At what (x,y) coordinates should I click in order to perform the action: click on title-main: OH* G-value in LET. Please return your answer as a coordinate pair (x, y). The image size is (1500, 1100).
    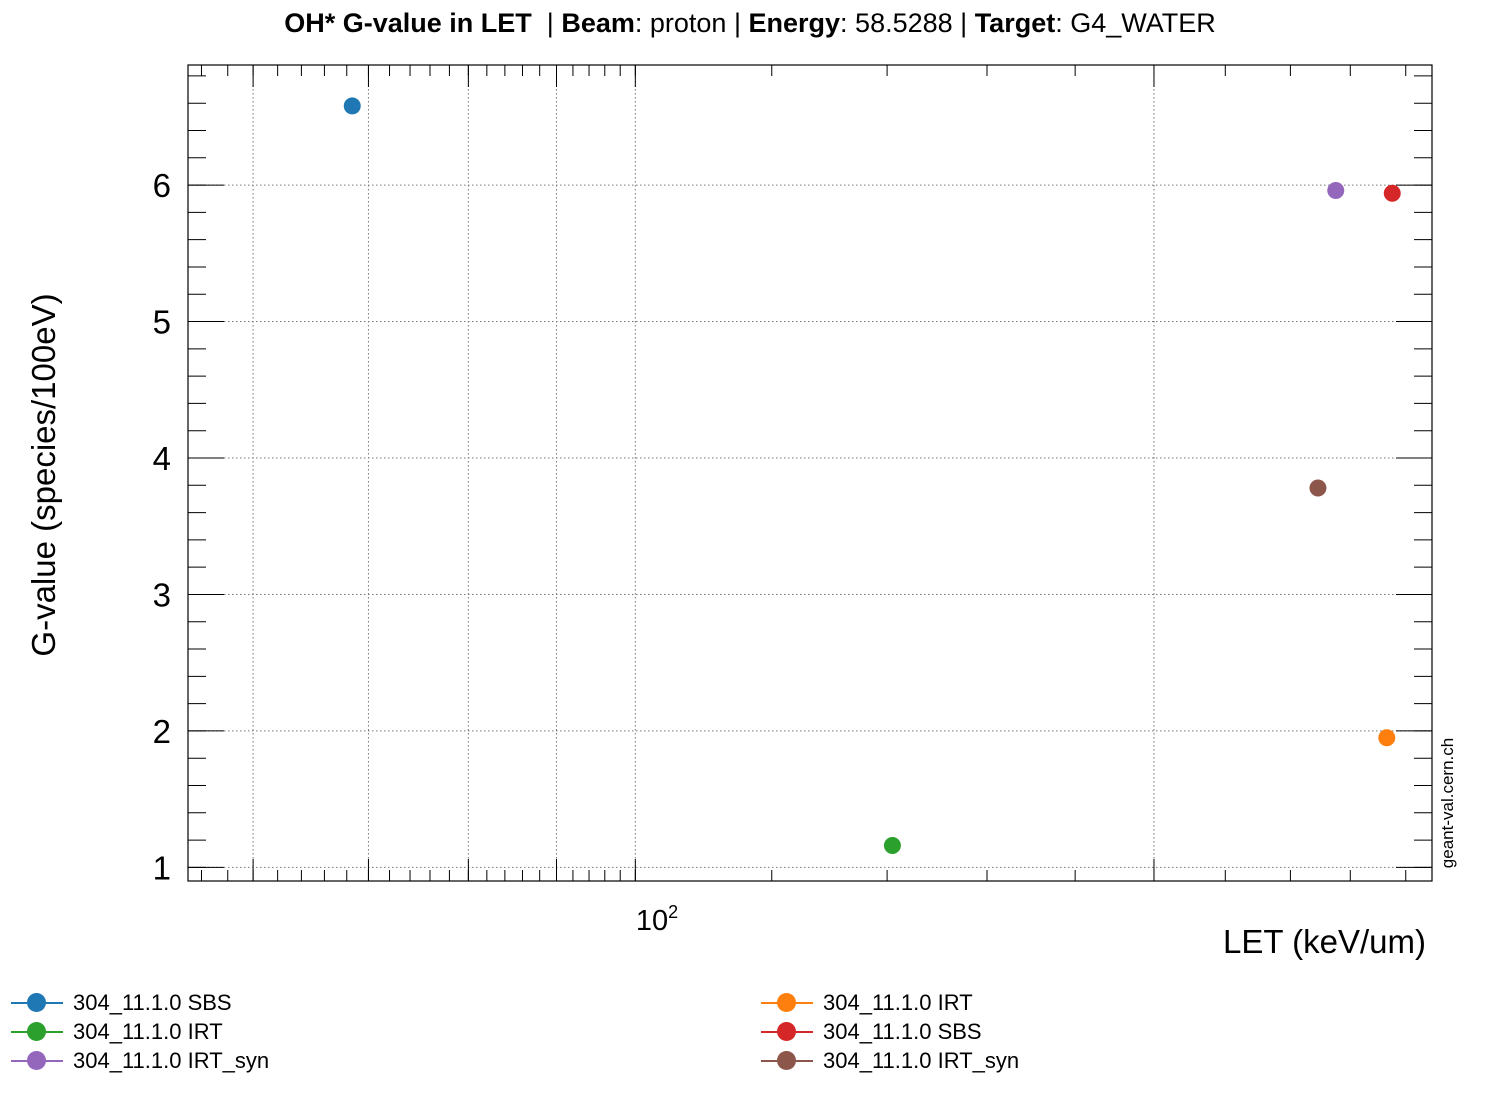
    Looking at the image, I should click on (408, 23).